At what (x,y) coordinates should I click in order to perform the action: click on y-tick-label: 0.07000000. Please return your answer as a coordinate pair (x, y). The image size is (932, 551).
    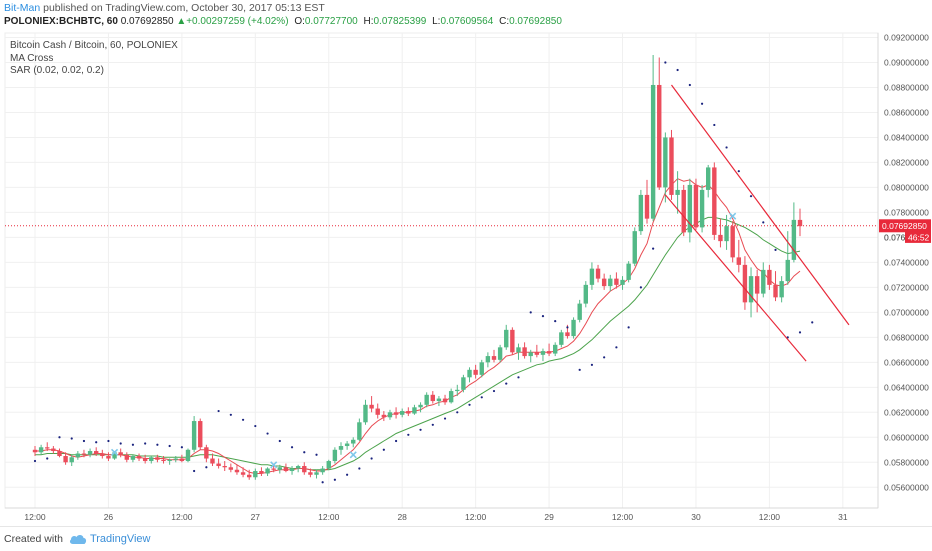
    Looking at the image, I should click on (906, 312).